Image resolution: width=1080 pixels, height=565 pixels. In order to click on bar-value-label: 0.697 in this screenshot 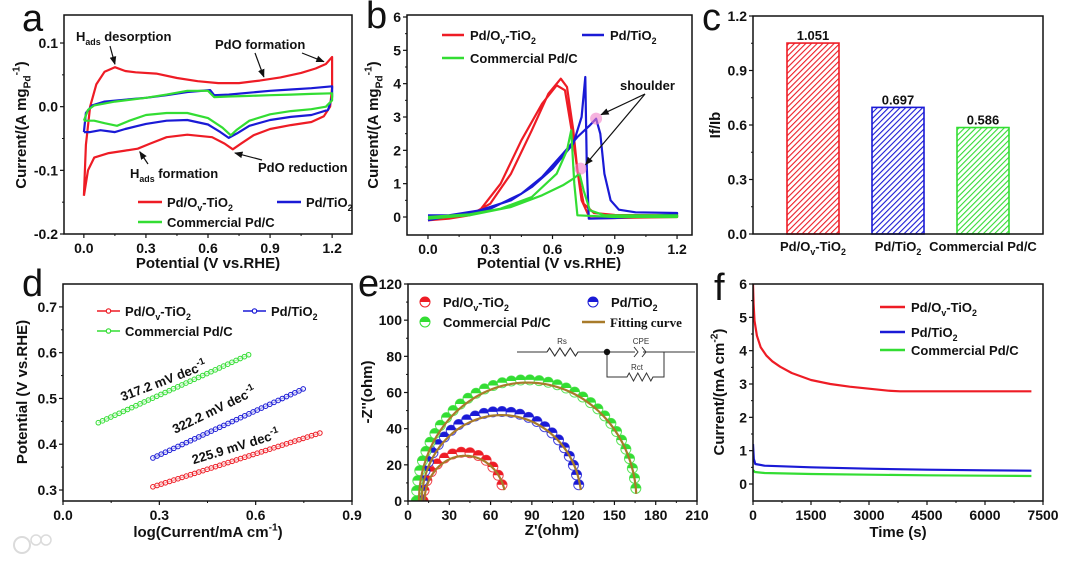, I will do `click(898, 99)`.